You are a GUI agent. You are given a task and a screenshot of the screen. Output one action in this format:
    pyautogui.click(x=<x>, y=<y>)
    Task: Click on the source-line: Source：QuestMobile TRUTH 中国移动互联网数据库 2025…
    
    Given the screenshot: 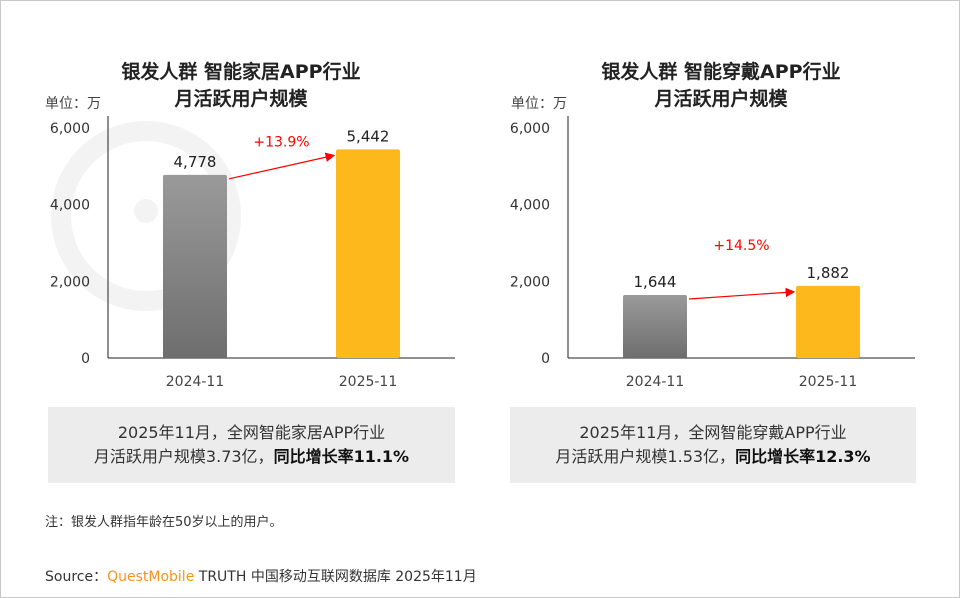 What is the action you would take?
    pyautogui.click(x=261, y=576)
    